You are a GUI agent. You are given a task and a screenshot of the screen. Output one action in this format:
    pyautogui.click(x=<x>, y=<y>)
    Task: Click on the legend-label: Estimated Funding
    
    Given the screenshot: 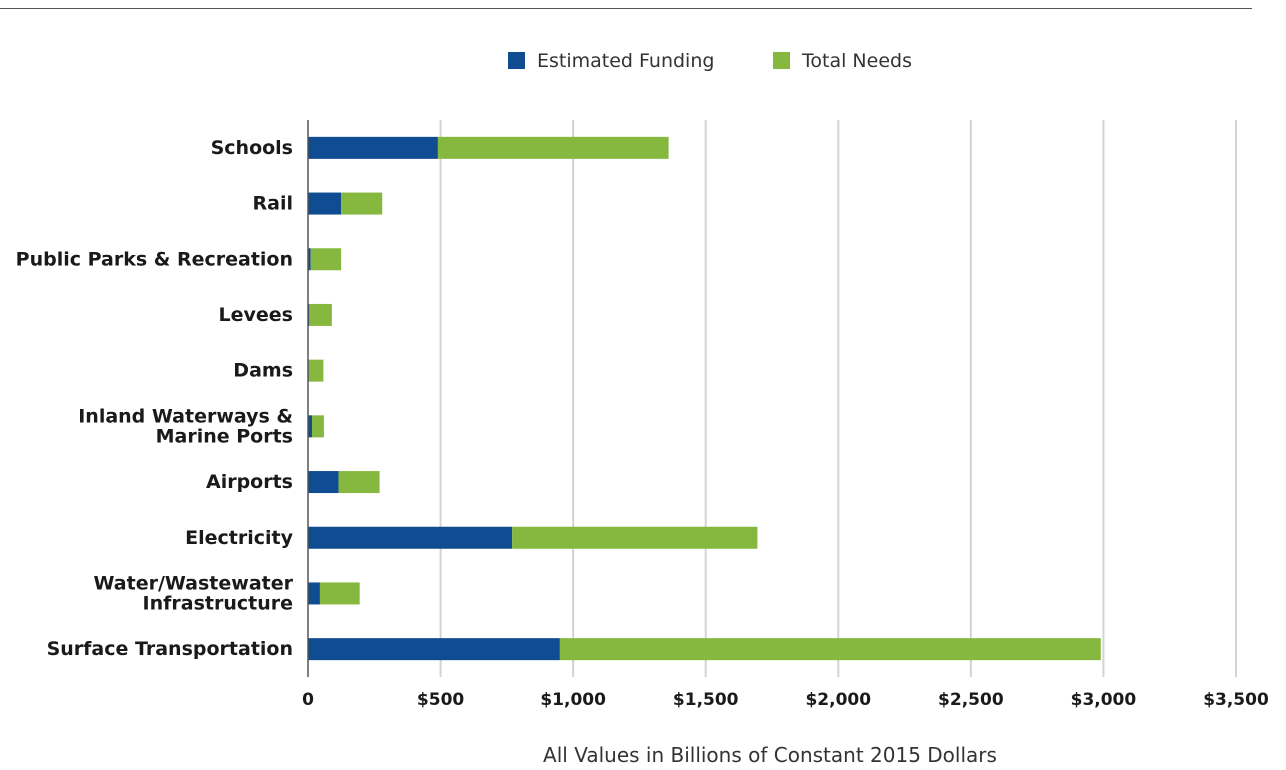 What is the action you would take?
    pyautogui.click(x=625, y=61)
    